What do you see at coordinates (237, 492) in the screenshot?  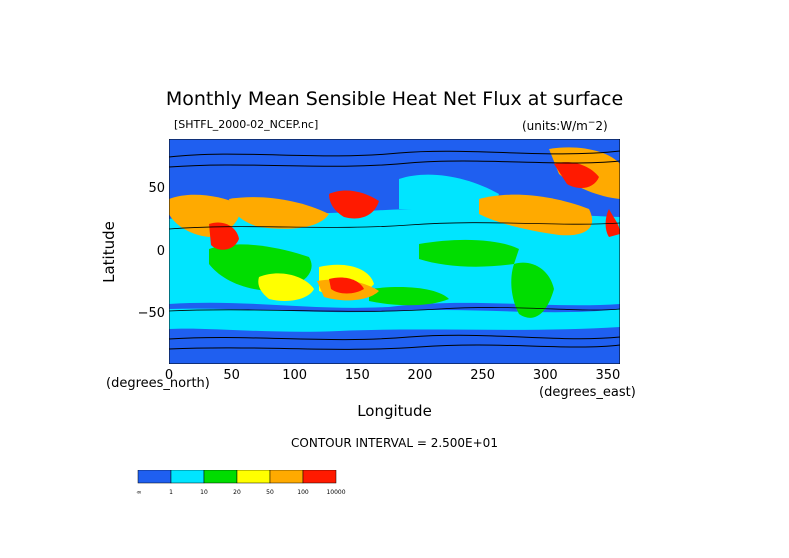 I see `legend-label: 20` at bounding box center [237, 492].